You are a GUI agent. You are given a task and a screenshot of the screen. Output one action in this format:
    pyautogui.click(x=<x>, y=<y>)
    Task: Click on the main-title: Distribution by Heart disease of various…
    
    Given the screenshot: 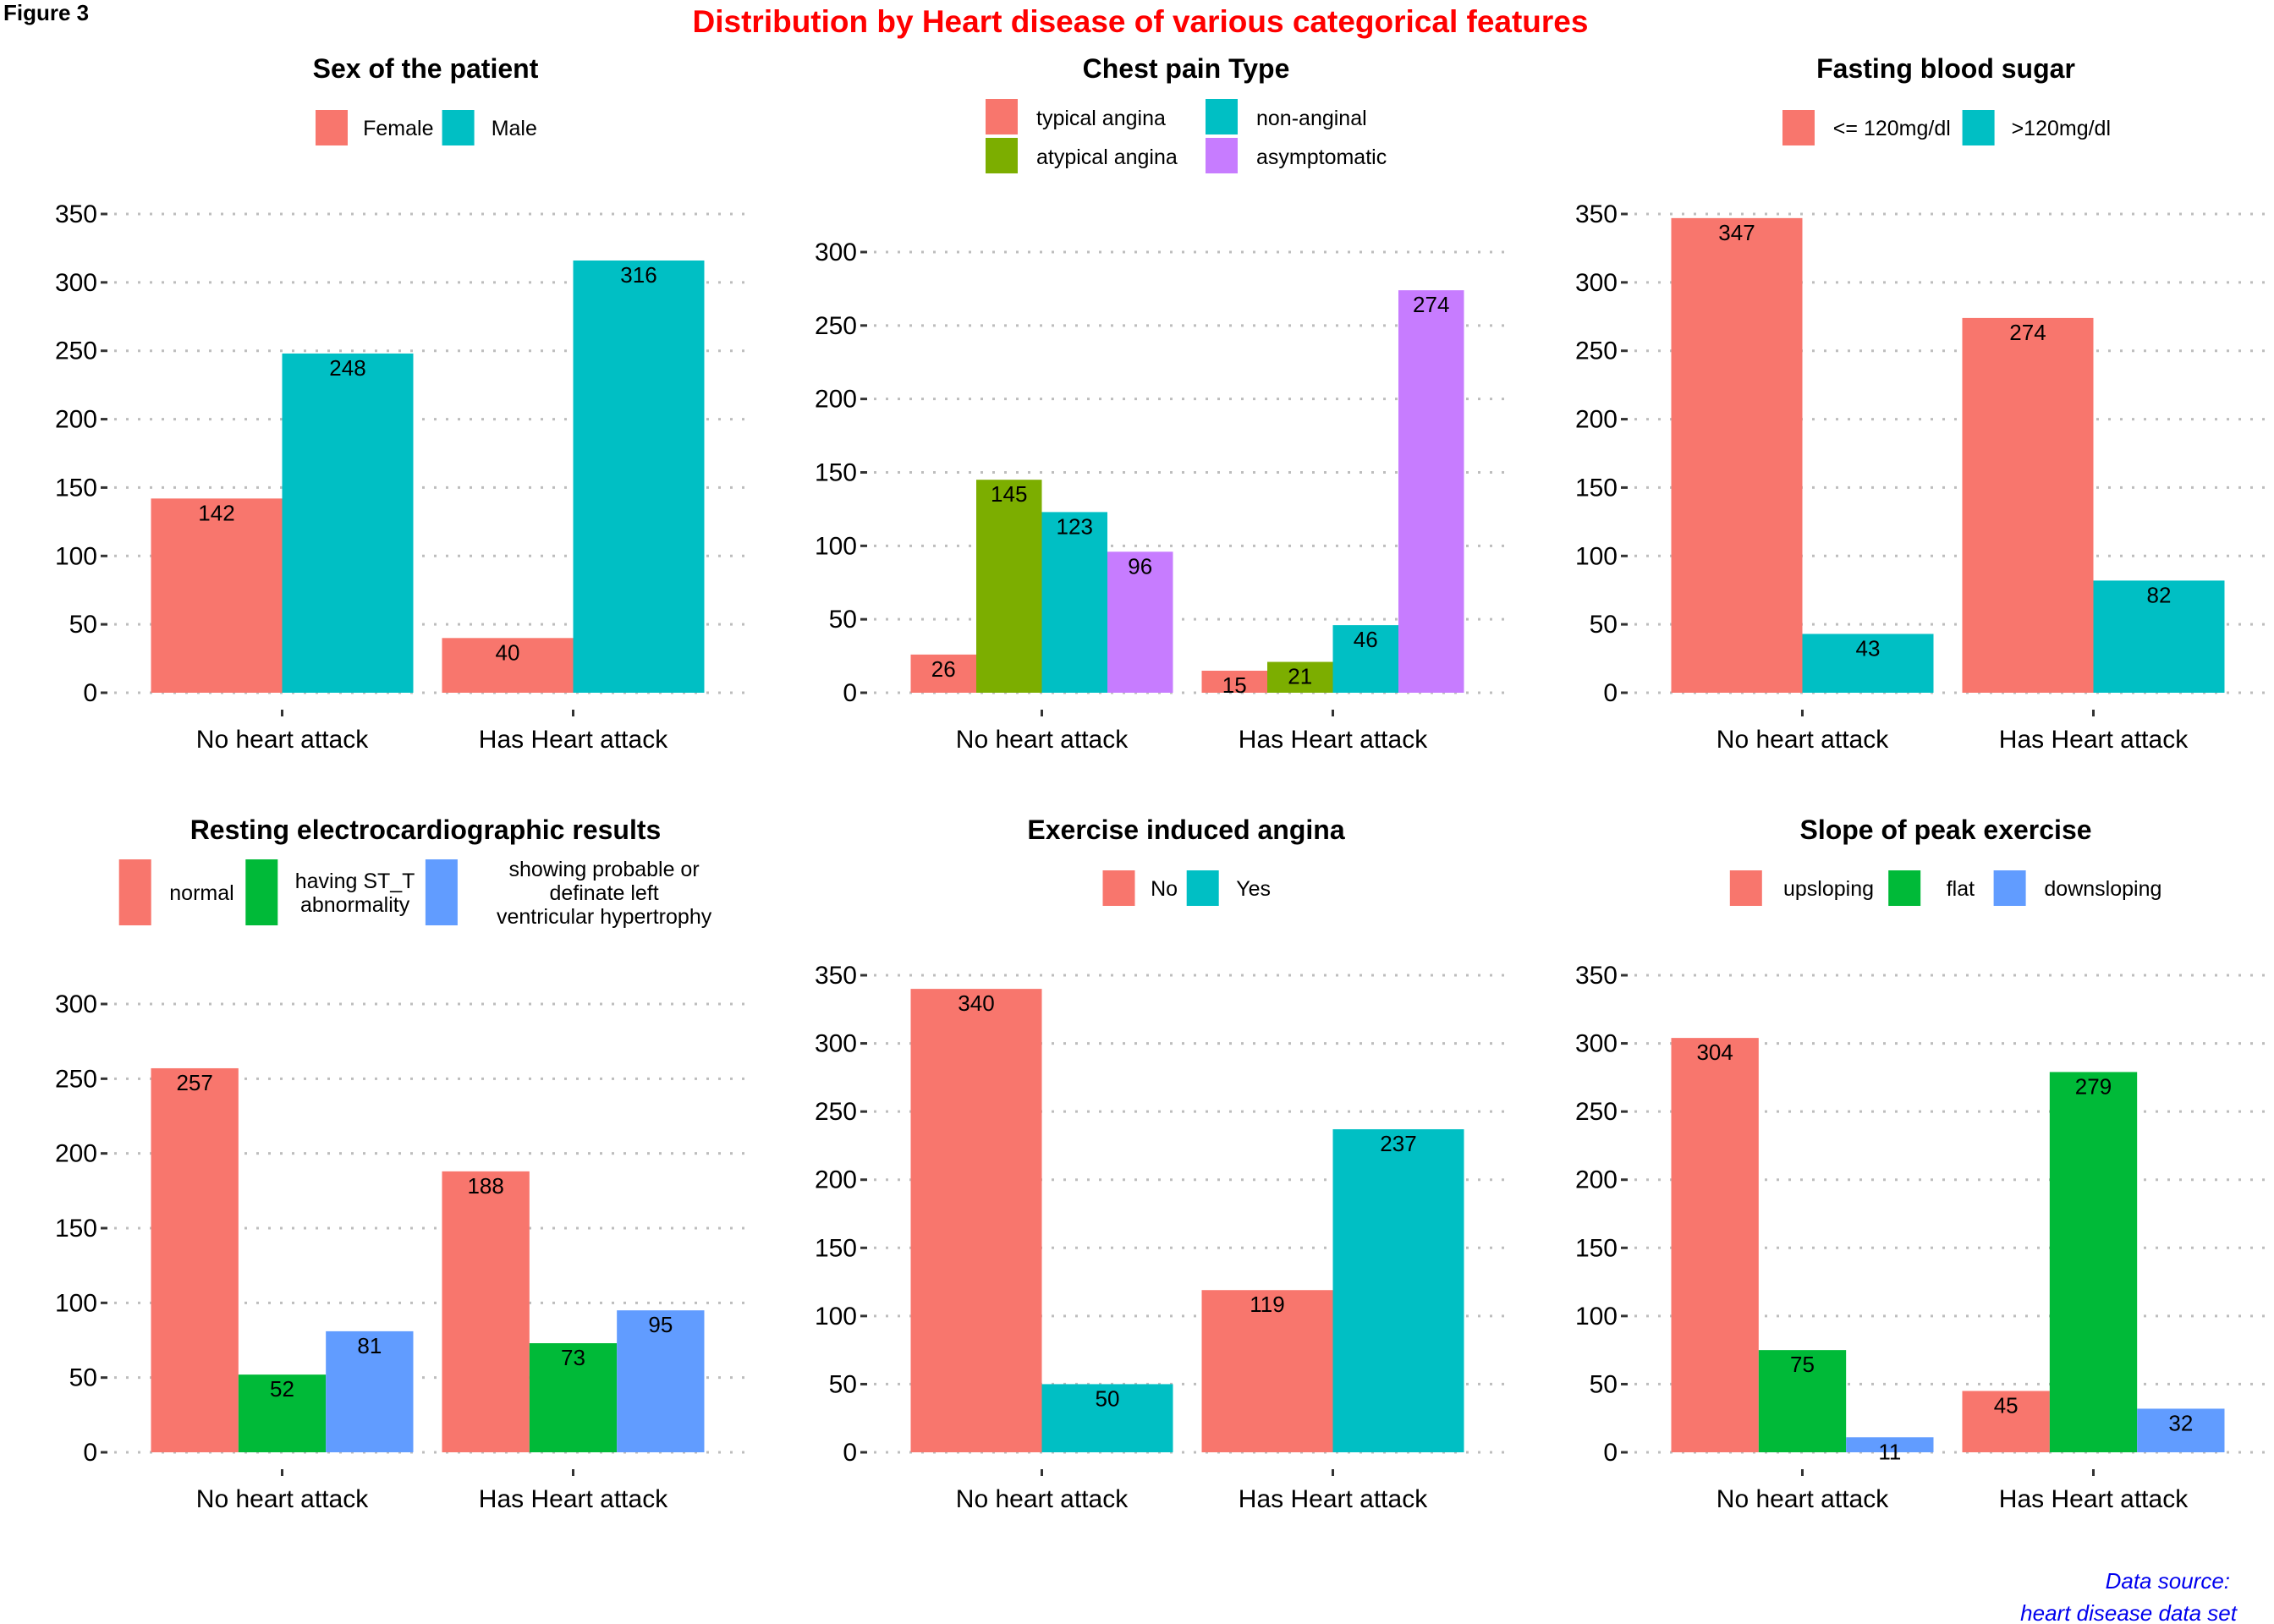 What is the action you would take?
    pyautogui.click(x=1141, y=21)
    